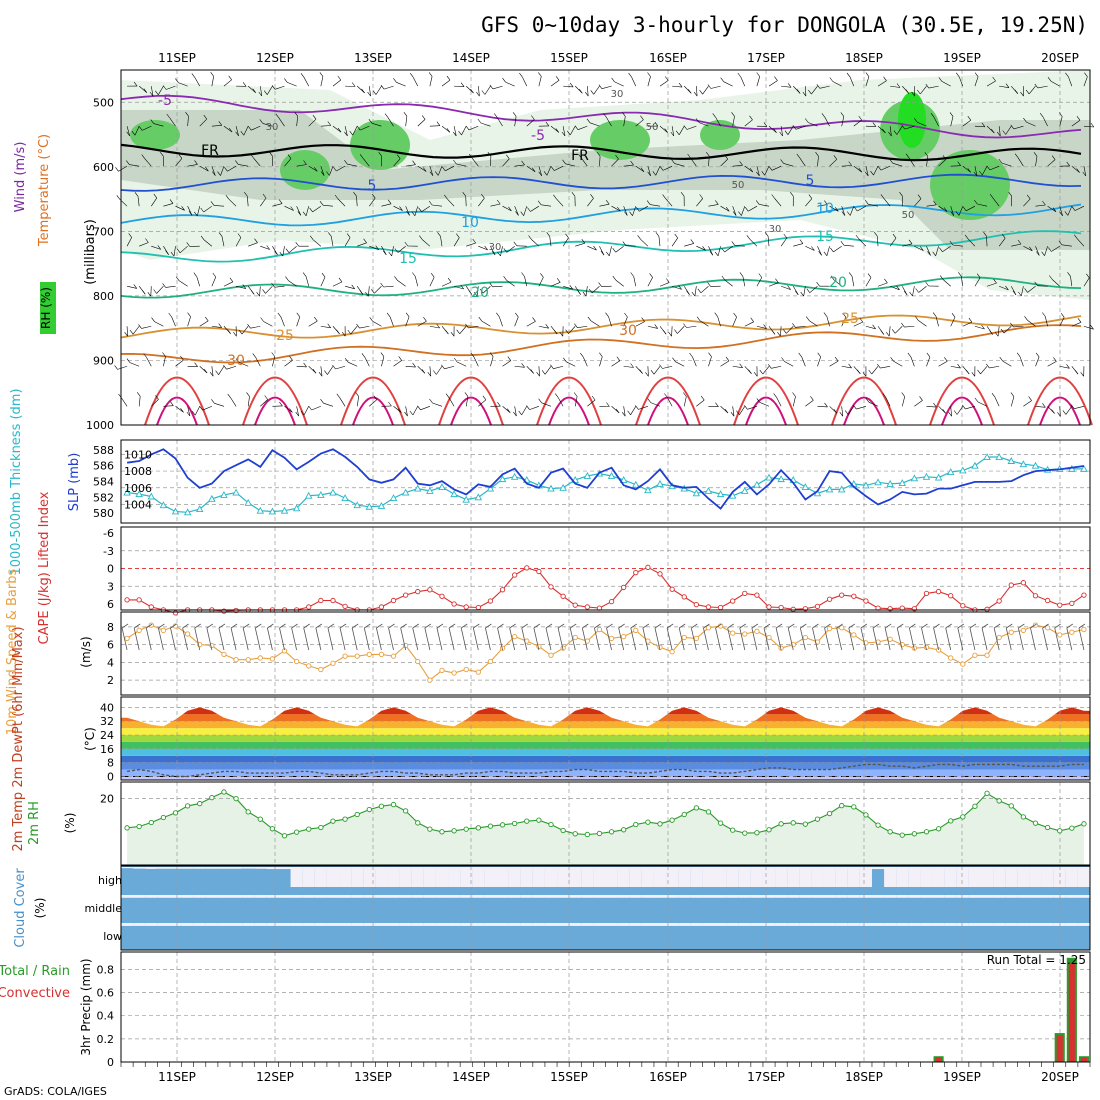 The width and height of the screenshot is (1100, 1100). Describe the element at coordinates (110, 763) in the screenshot. I see `temperature-tick-label: 8` at that location.